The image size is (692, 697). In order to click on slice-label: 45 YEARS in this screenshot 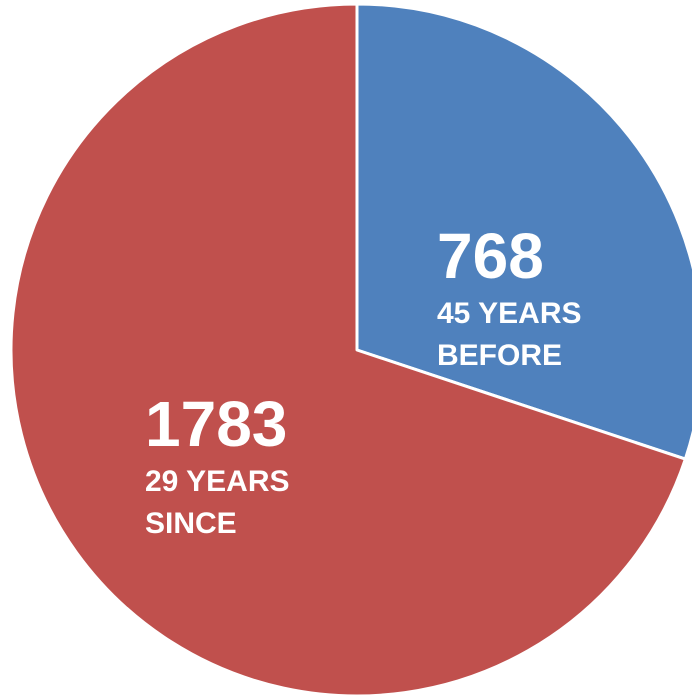, I will do `click(509, 313)`.